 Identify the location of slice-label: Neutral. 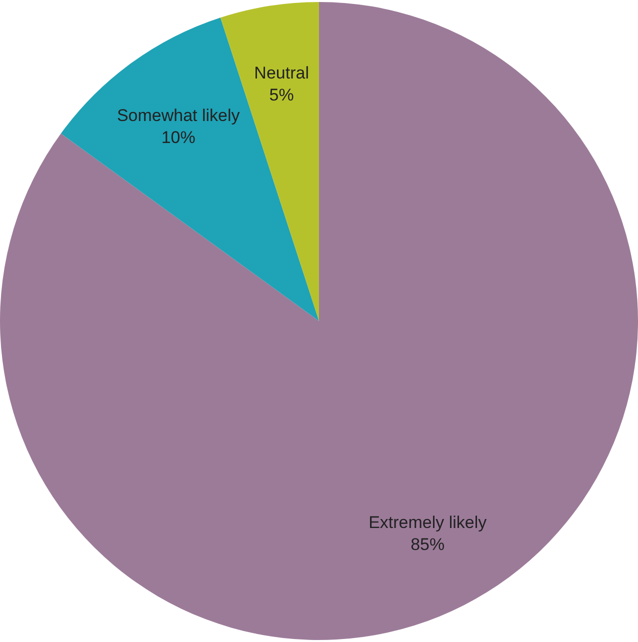
(281, 72).